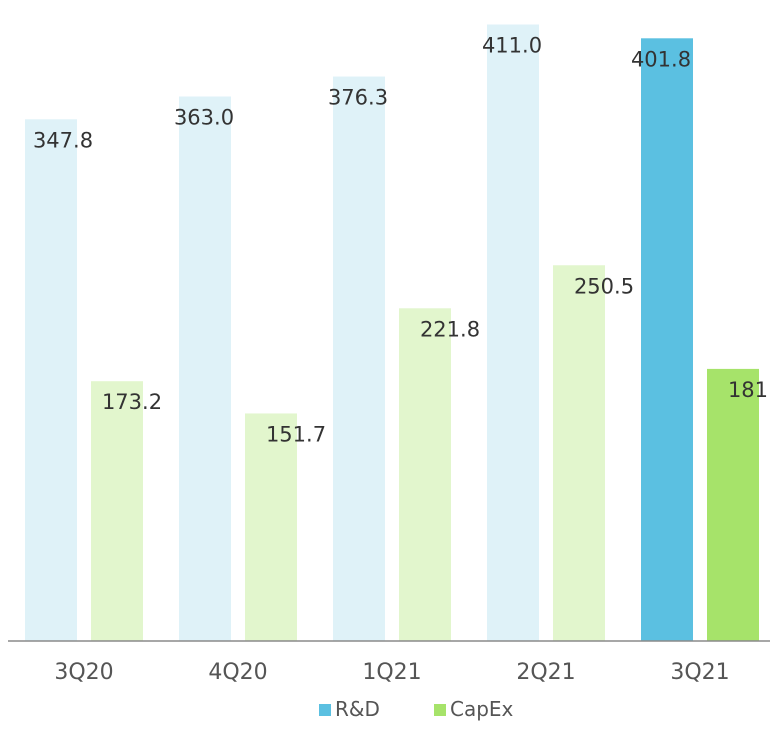  Describe the element at coordinates (359, 359) in the screenshot. I see `bar-rd-1q21` at that location.